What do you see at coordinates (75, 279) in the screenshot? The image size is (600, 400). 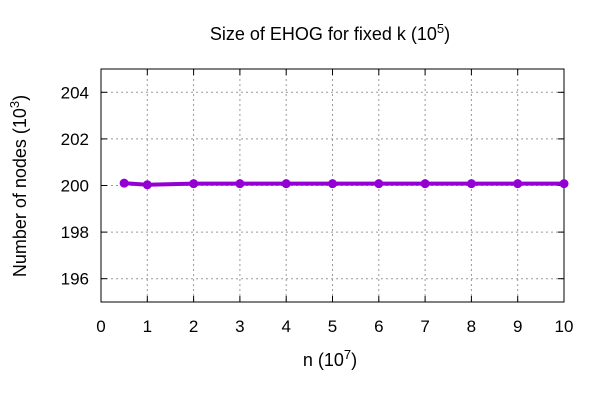 I see `y-tick-label: 196` at bounding box center [75, 279].